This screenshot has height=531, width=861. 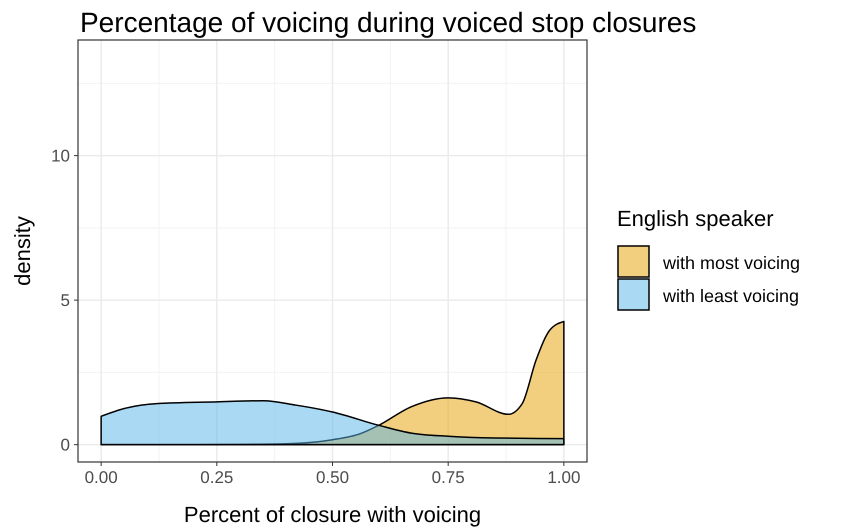 I want to click on x-tick-label: 0.00, so click(x=101, y=477).